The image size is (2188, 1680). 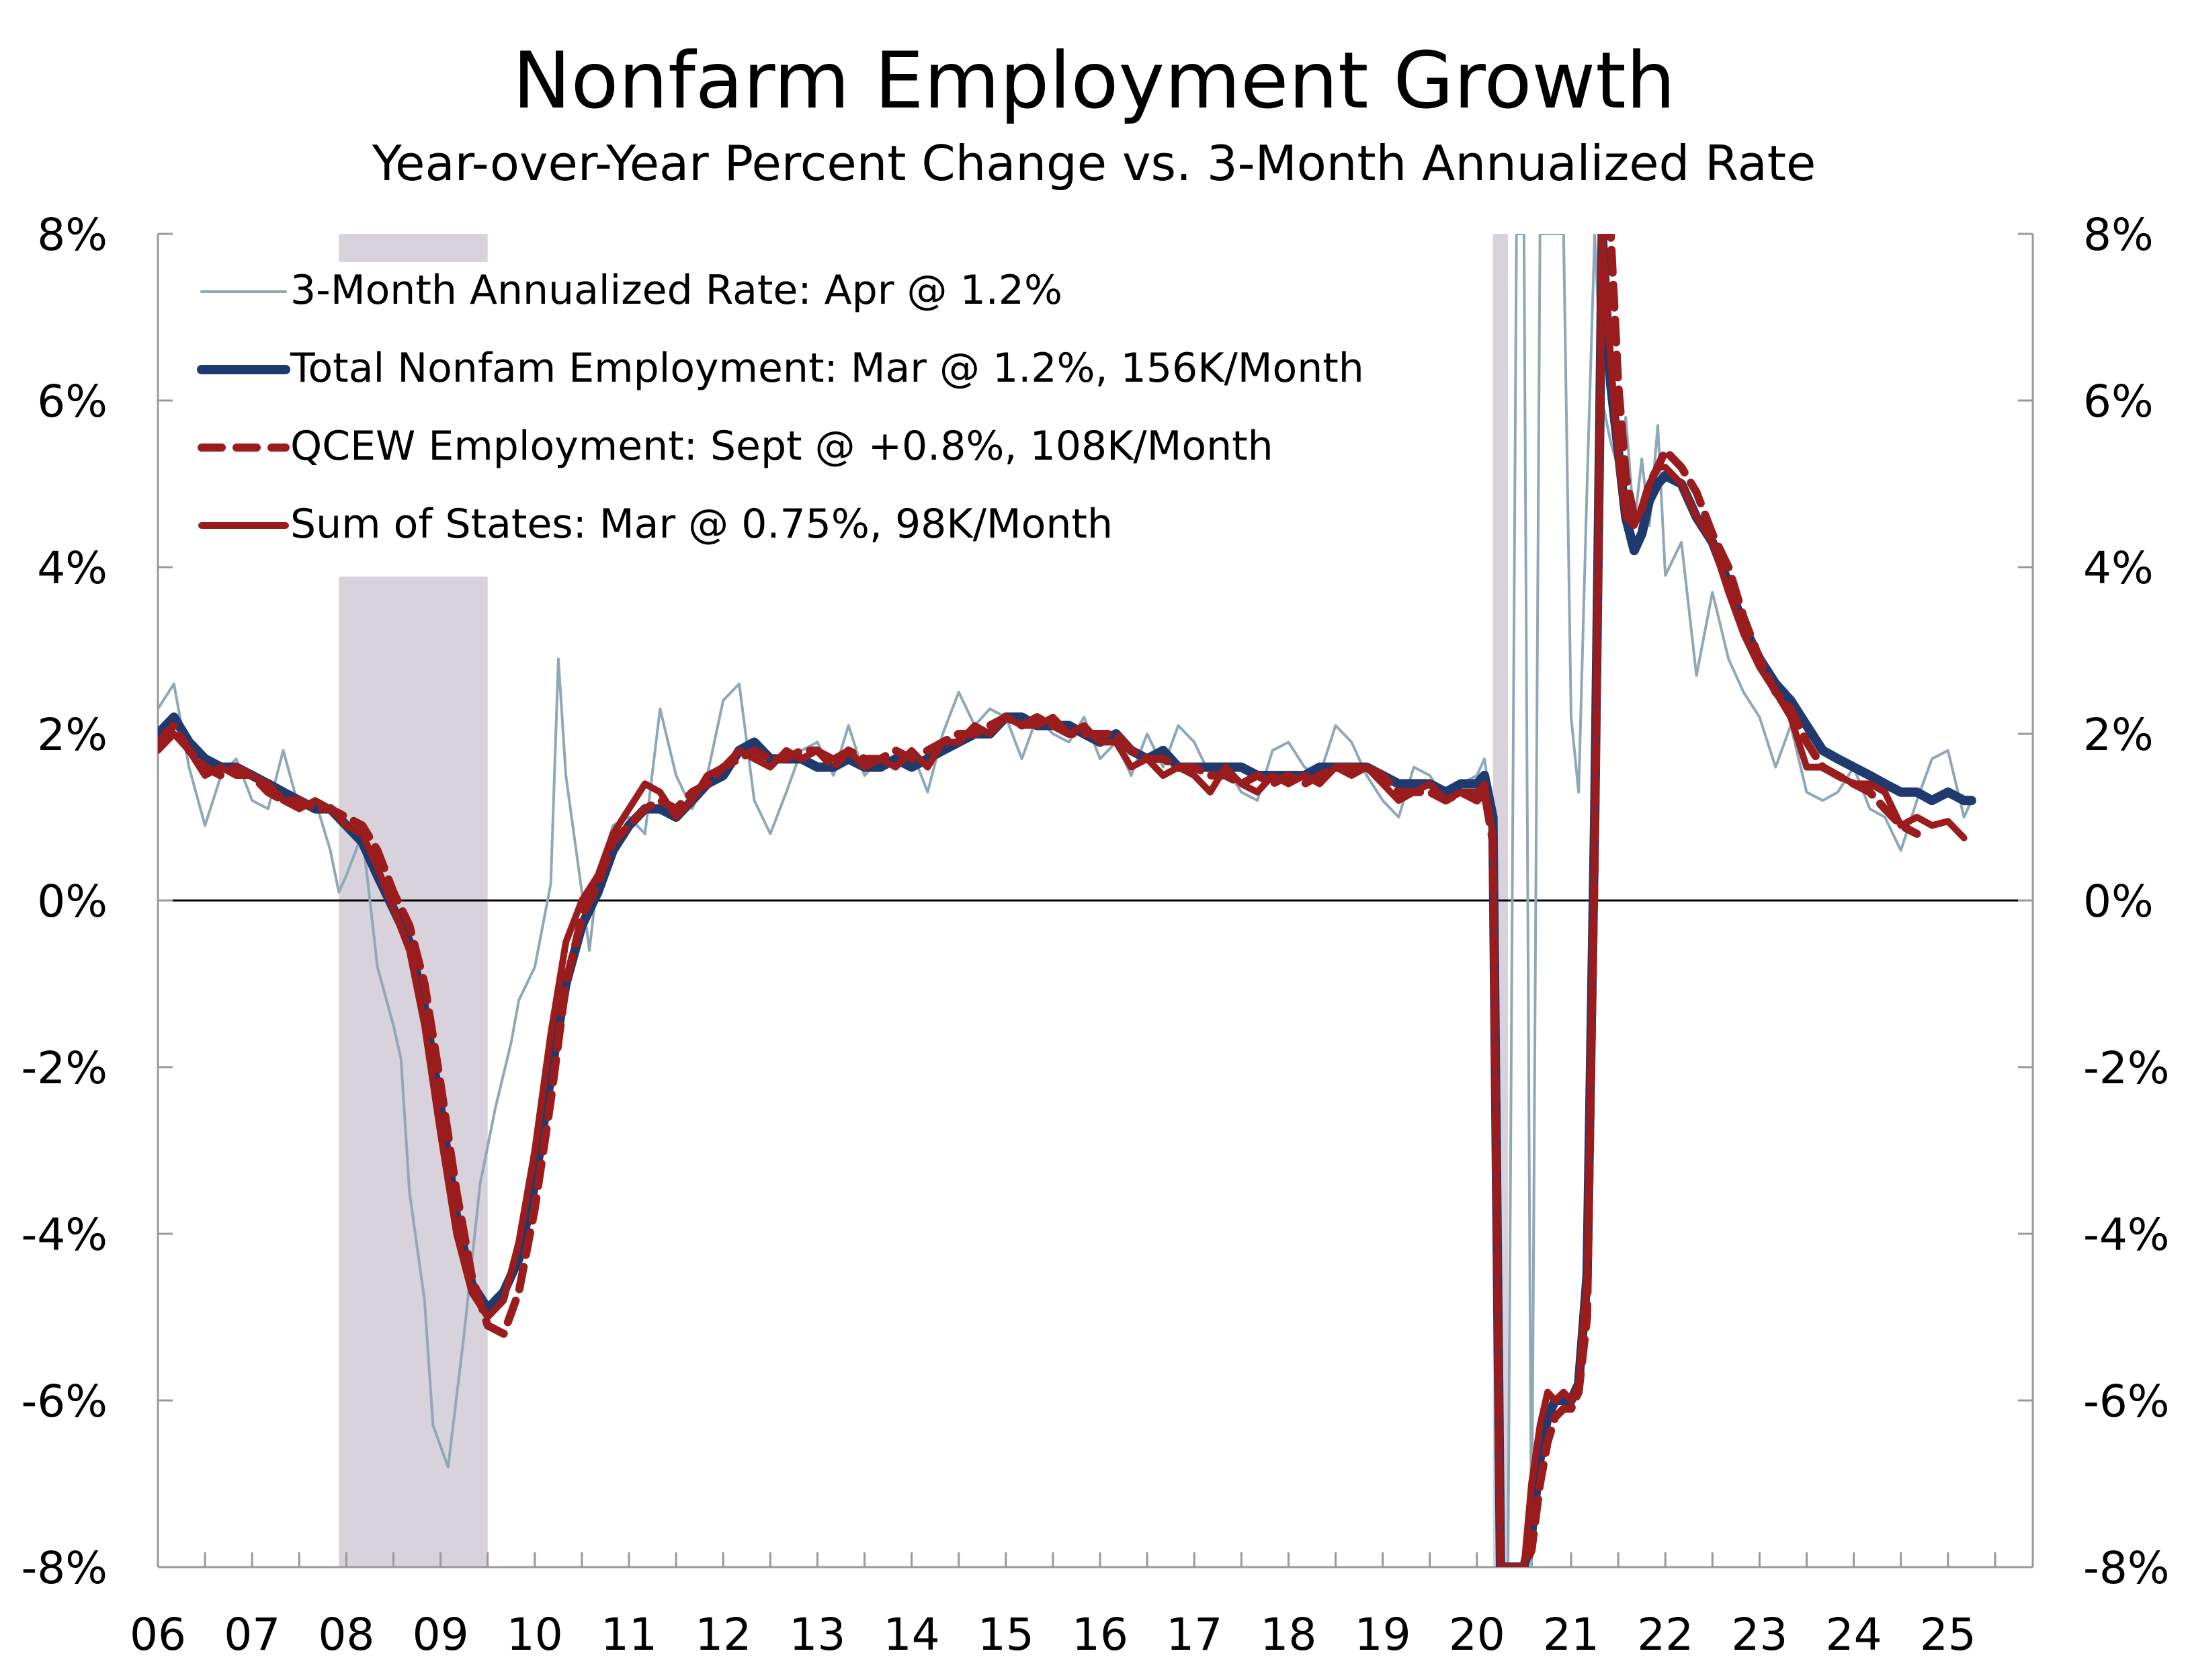 I want to click on x-tick-label: 13, so click(x=817, y=1635).